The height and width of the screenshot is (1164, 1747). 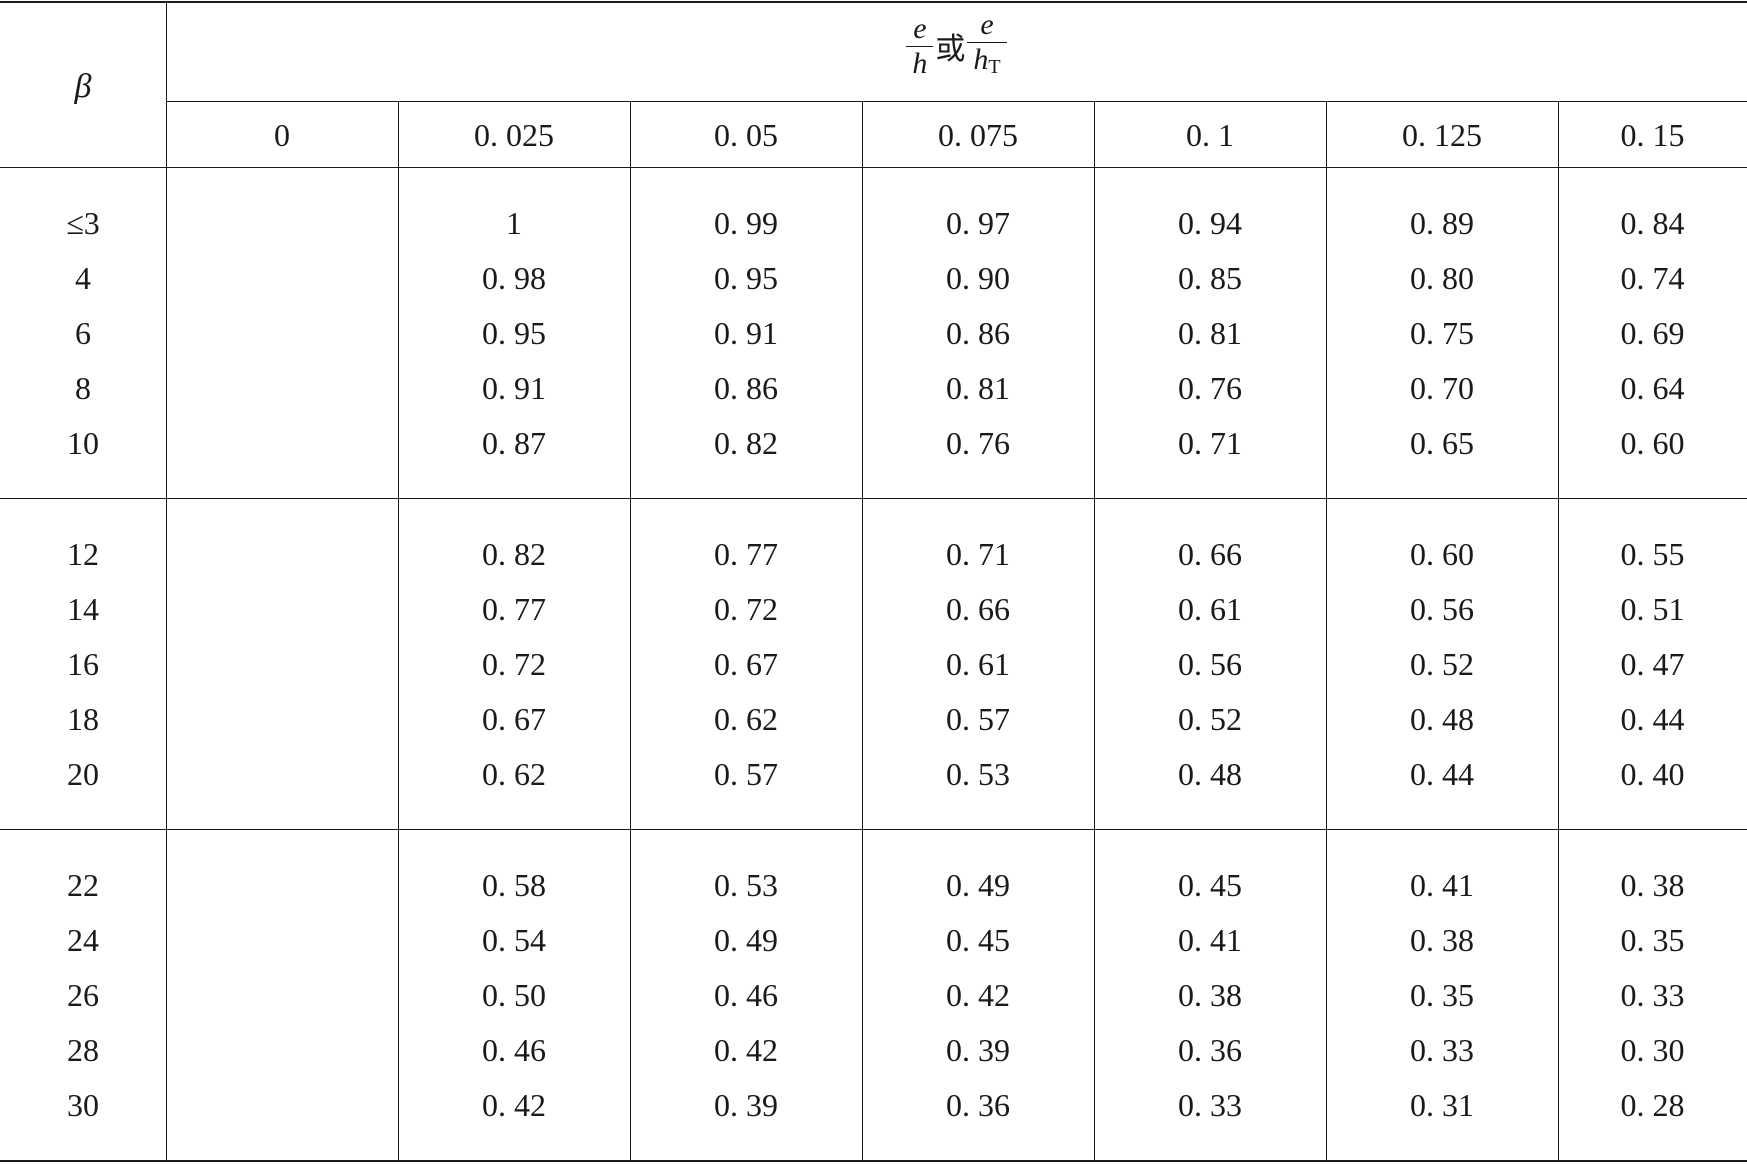 I want to click on table-cell: 0. 60, so click(x=1442, y=554).